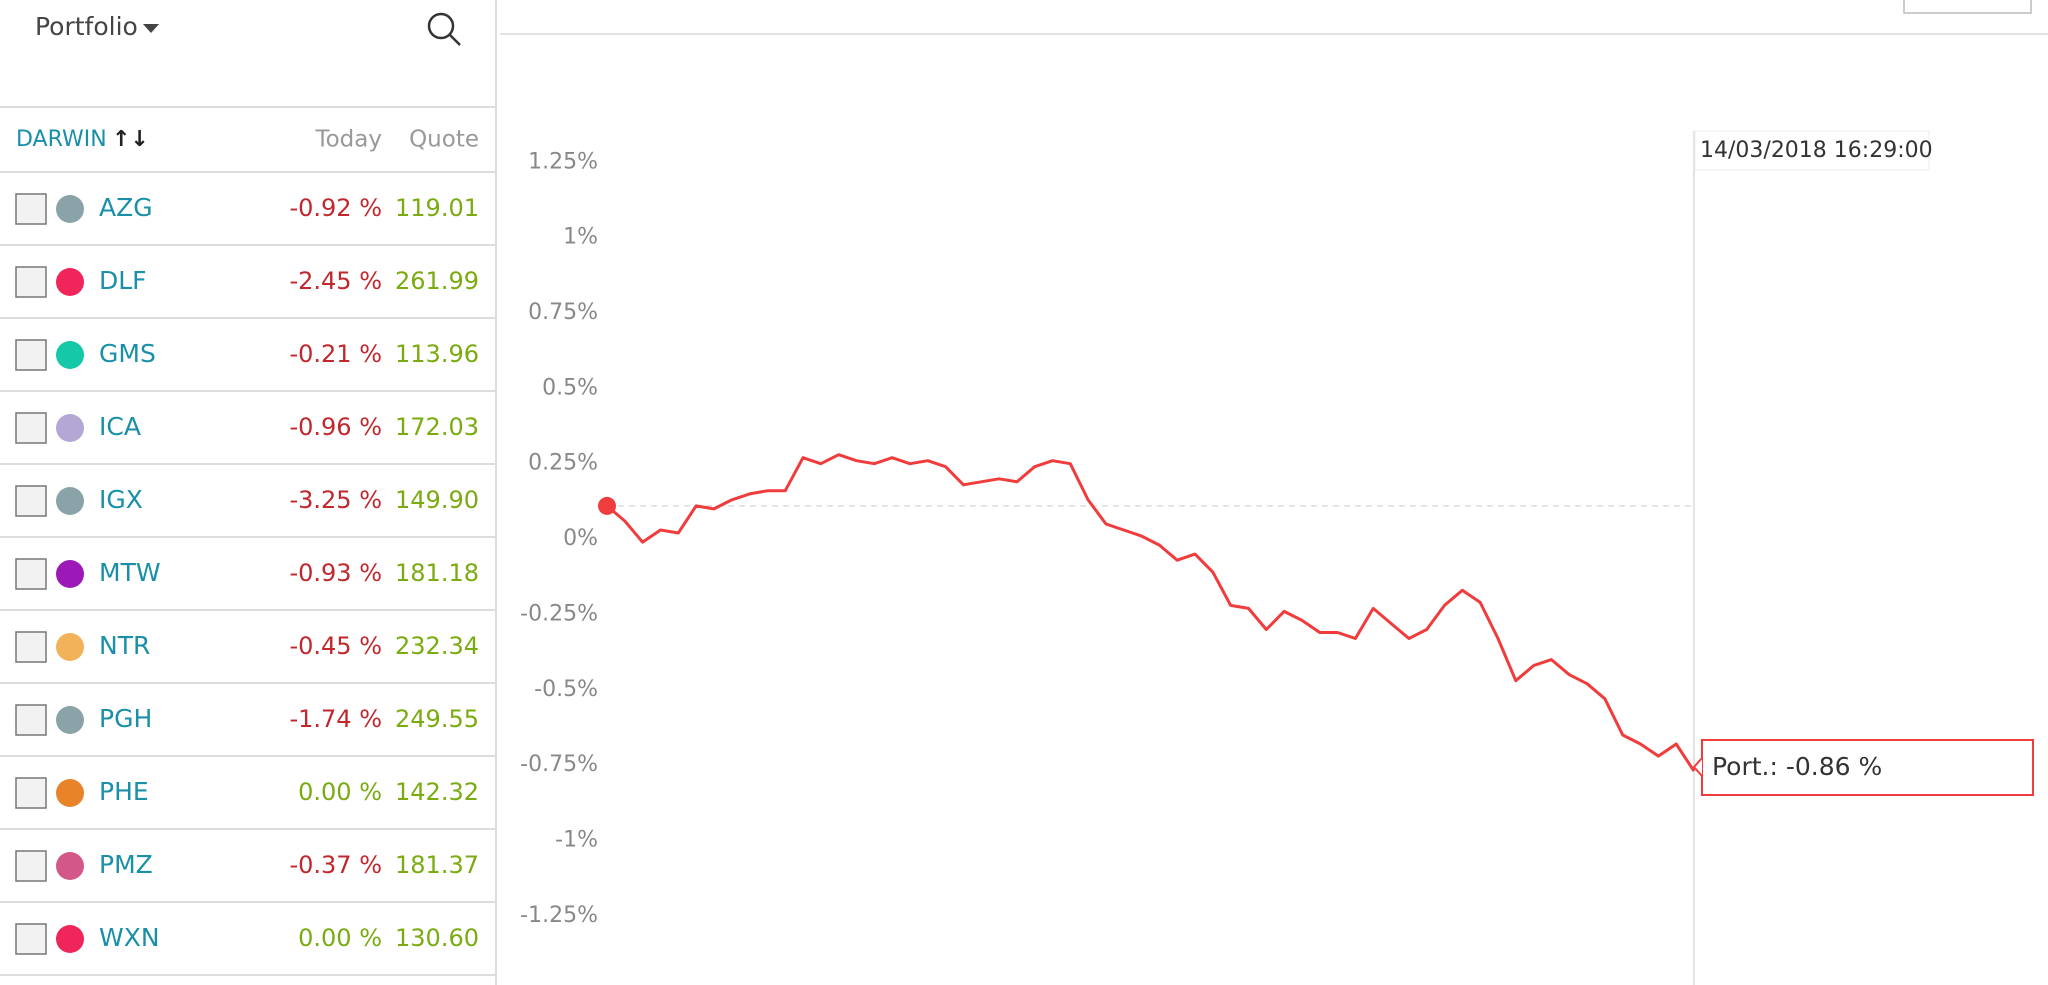  What do you see at coordinates (124, 645) in the screenshot?
I see `darwin-name: NTR` at bounding box center [124, 645].